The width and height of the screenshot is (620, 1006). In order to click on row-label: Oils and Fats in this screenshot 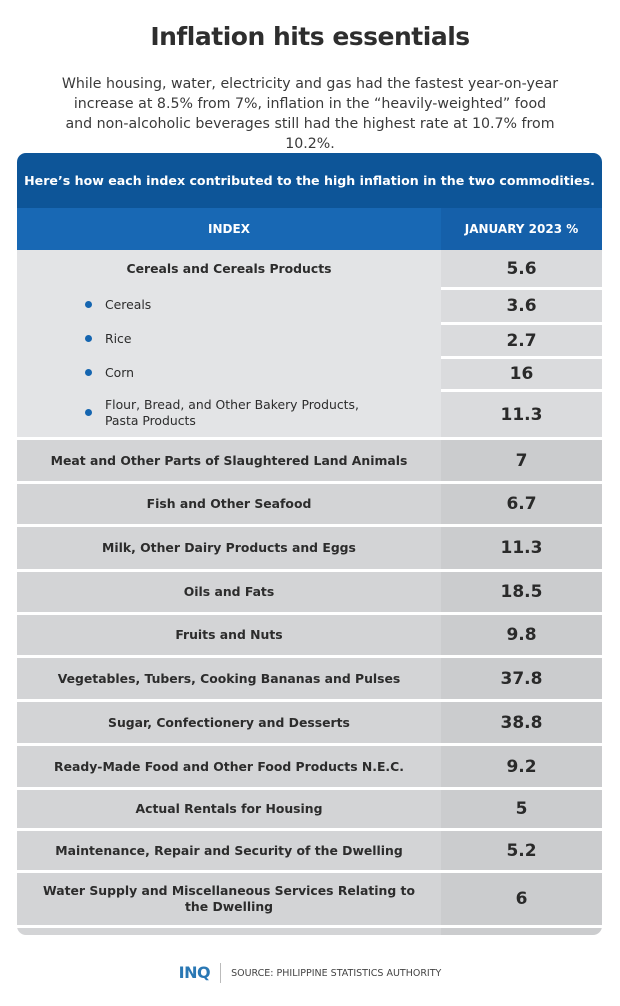, I will do `click(229, 591)`.